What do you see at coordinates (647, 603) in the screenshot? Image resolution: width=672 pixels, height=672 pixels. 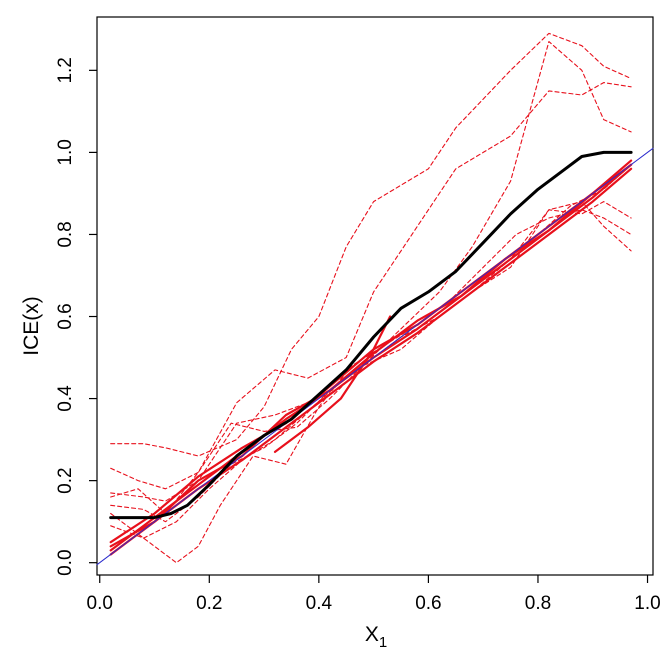 I see `x-tick-label: 1.0` at bounding box center [647, 603].